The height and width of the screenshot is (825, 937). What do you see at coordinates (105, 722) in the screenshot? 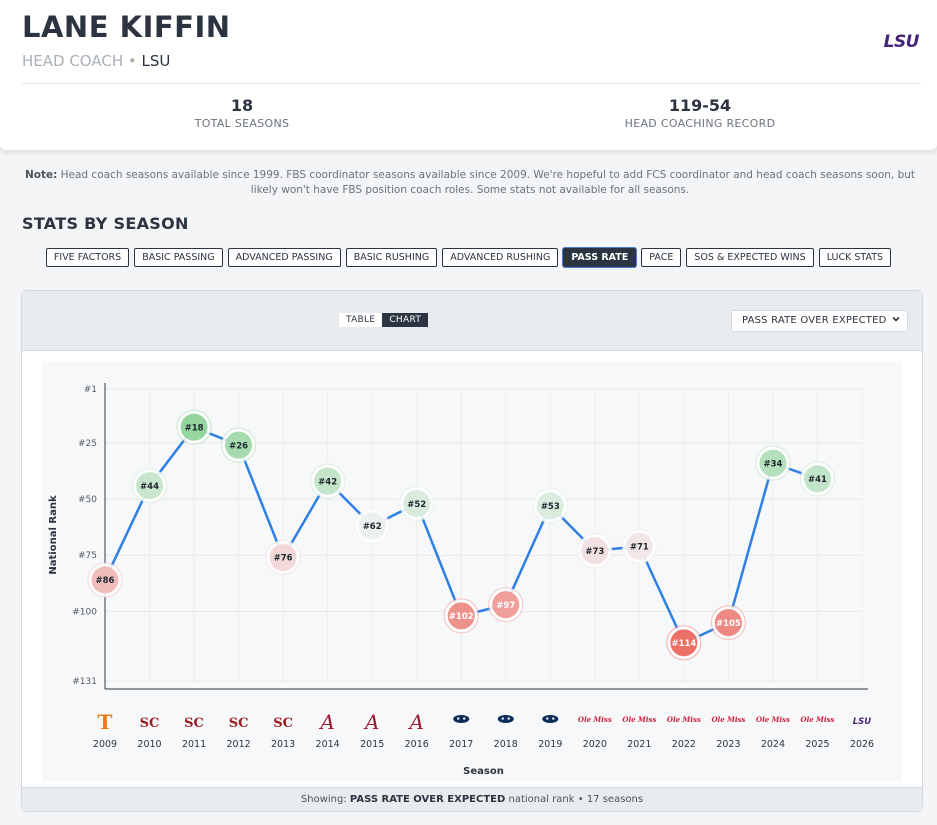
I see `tennessee-logo-icon: T` at bounding box center [105, 722].